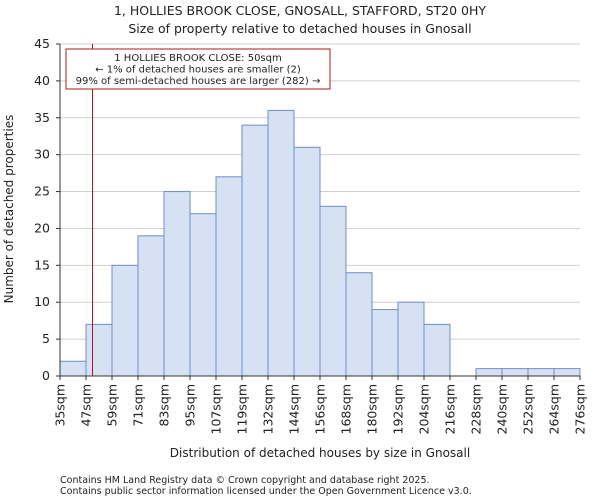 The height and width of the screenshot is (500, 600). Describe the element at coordinates (42, 80) in the screenshot. I see `y-tick-label: 40` at that location.